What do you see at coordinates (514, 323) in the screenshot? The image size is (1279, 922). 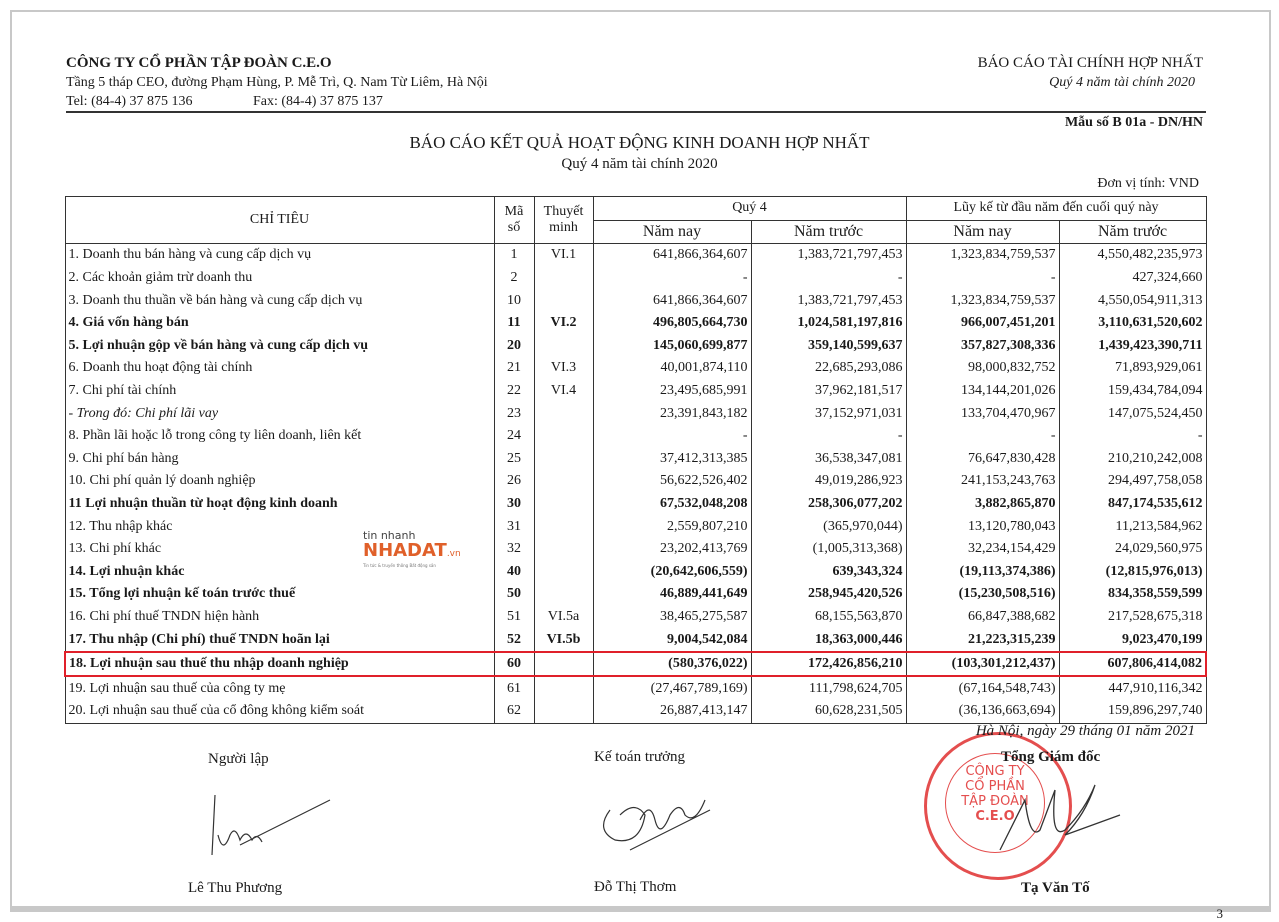 I see `row-code: 11` at bounding box center [514, 323].